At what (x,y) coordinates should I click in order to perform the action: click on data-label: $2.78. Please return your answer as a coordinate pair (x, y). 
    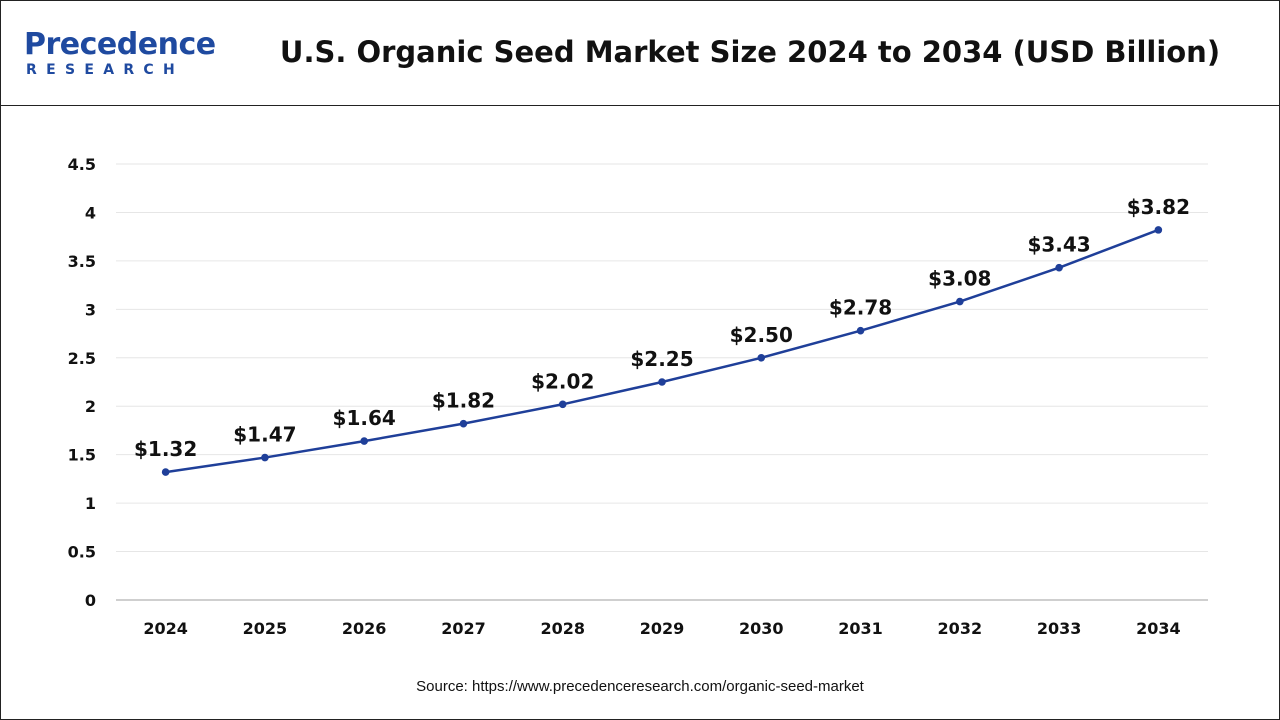
    Looking at the image, I should click on (860, 308).